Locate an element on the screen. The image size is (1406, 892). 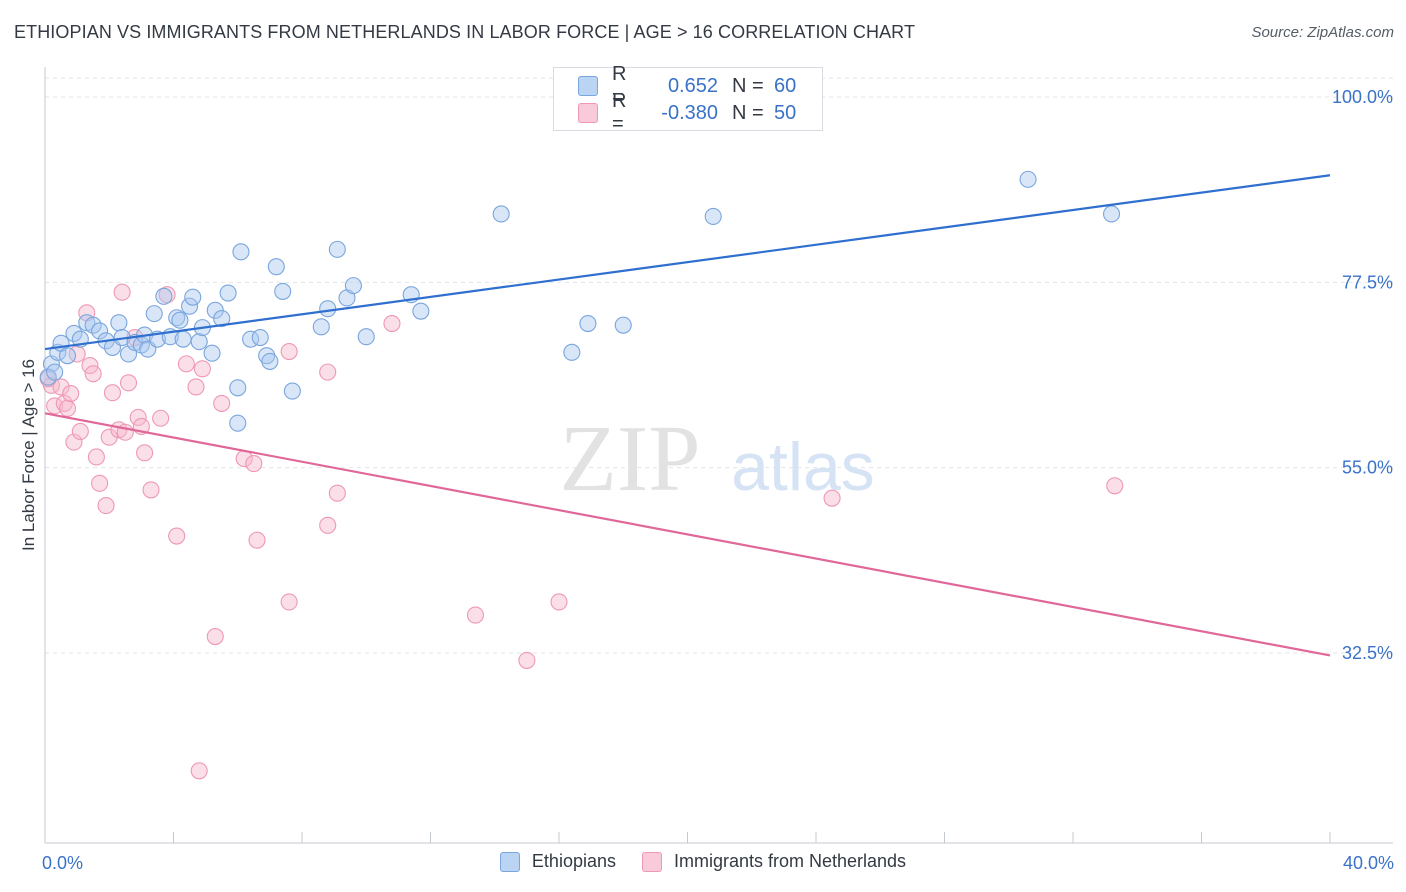
legend-item-netherlands: Immigrants from Netherlands is located at coordinates (774, 861).